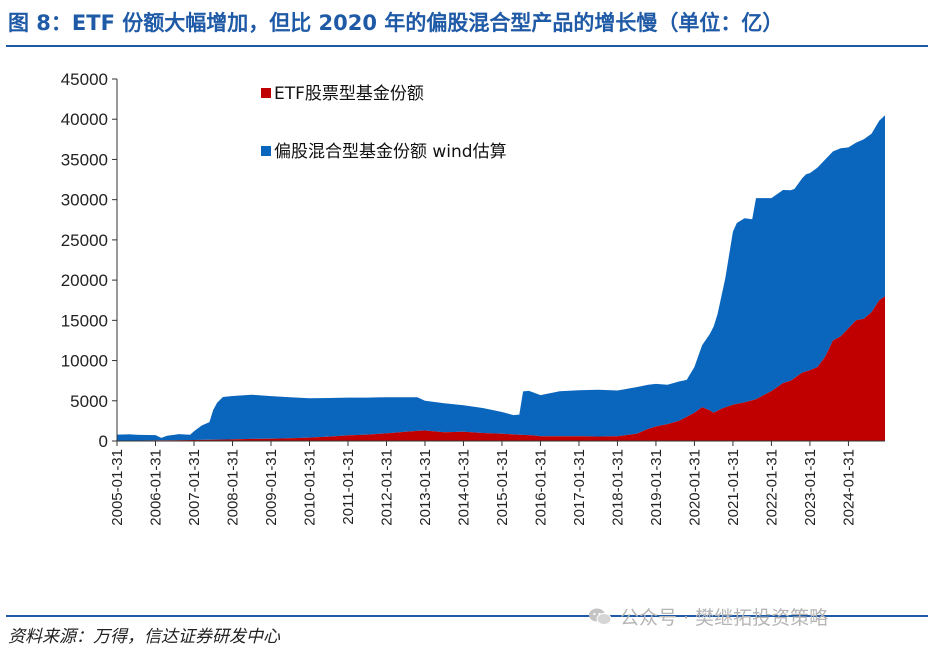  Describe the element at coordinates (194, 487) in the screenshot. I see `x-tick-label: 2007-01-31` at that location.